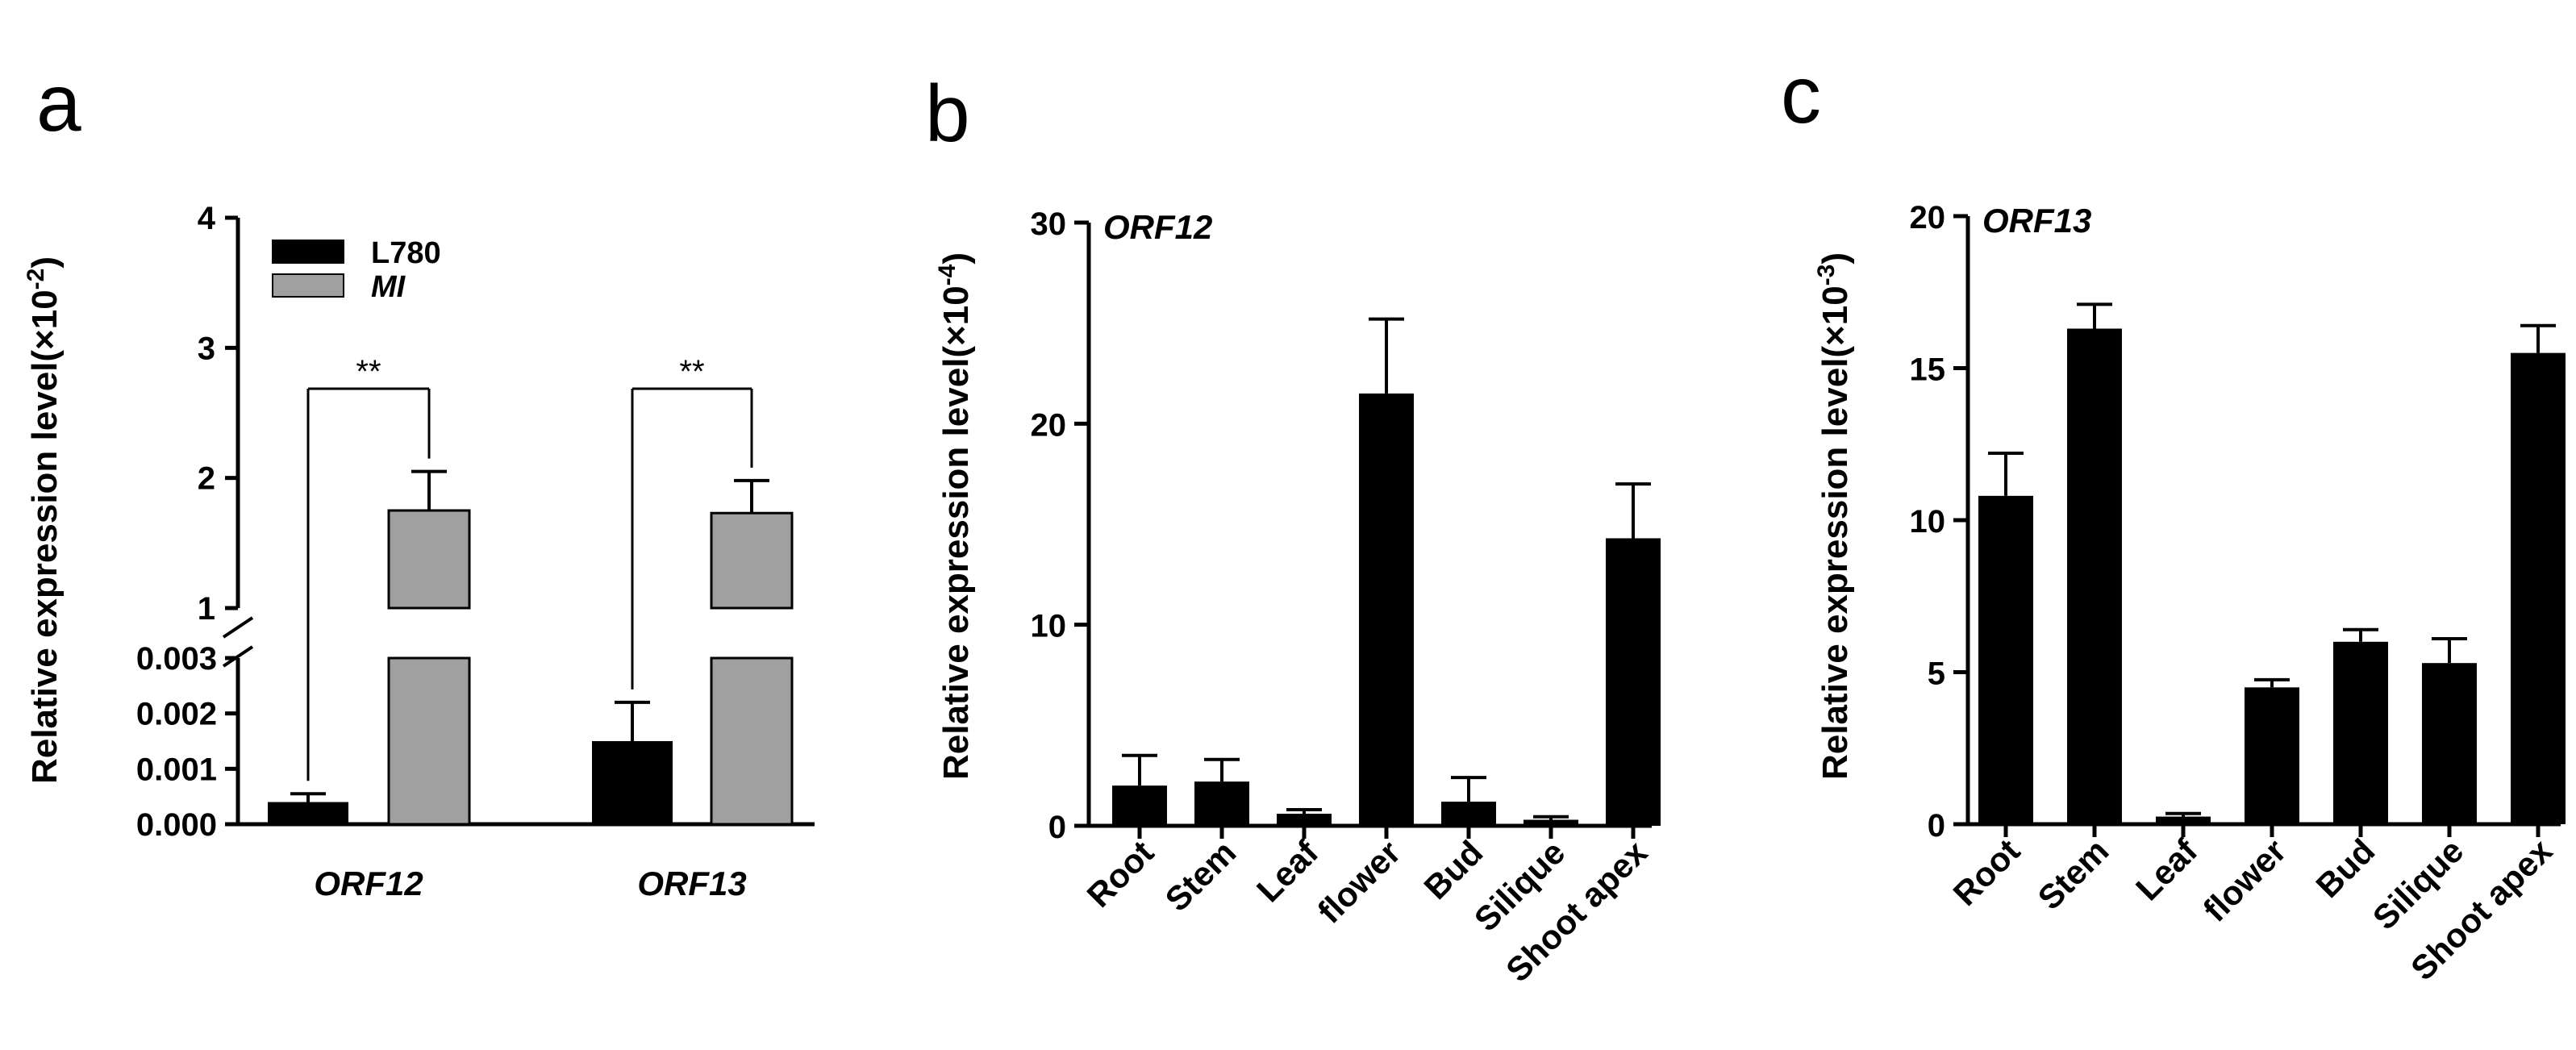  I want to click on c-y-axis-label: Relative expression level(×10-3), so click(1834, 516).